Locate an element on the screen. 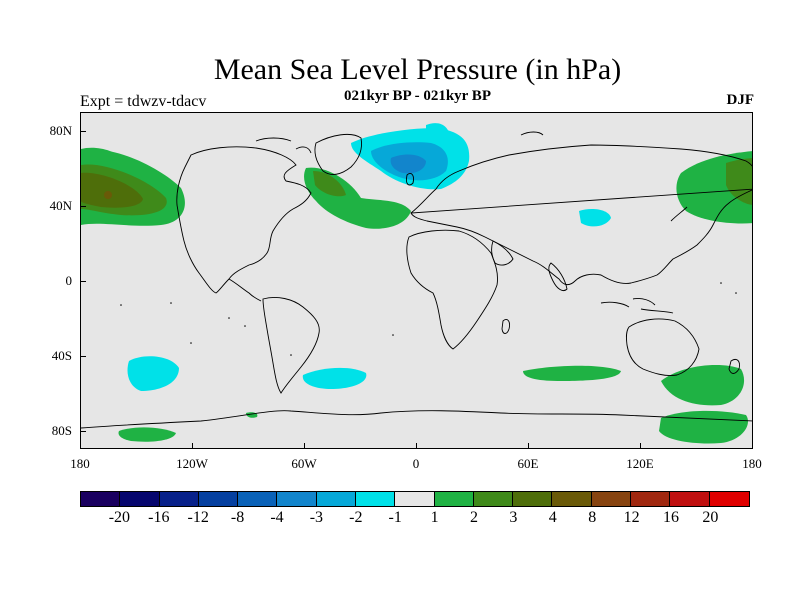 This screenshot has height=600, width=800. colorbar-label: -3 is located at coordinates (316, 517).